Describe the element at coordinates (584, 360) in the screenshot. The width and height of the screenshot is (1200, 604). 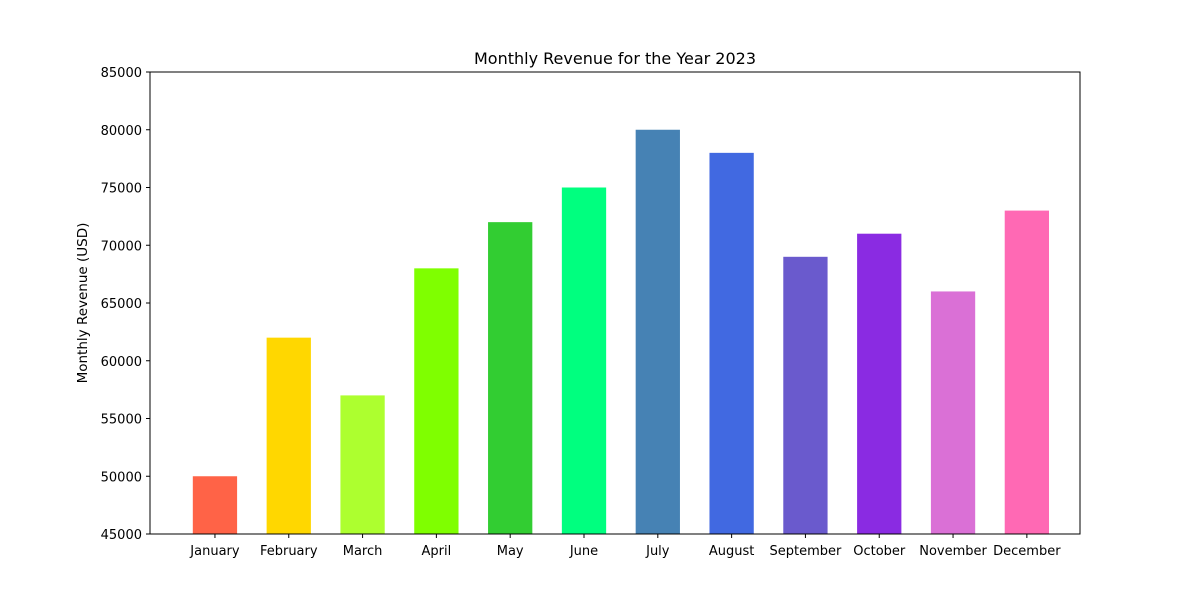
I see `bar-june` at that location.